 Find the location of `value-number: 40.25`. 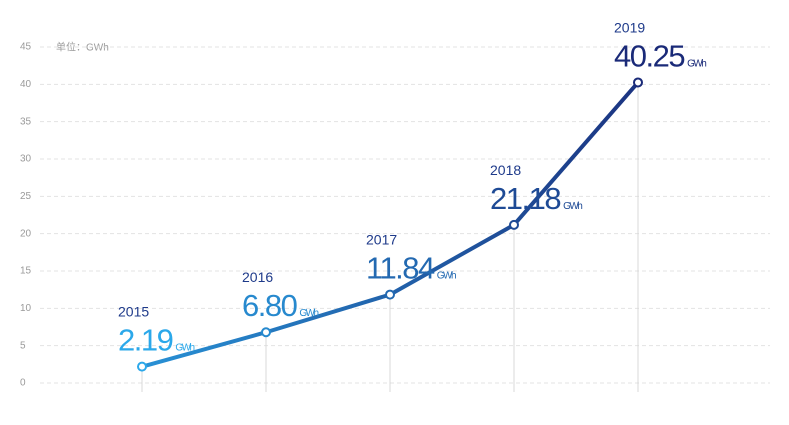

value-number: 40.25 is located at coordinates (649, 55).